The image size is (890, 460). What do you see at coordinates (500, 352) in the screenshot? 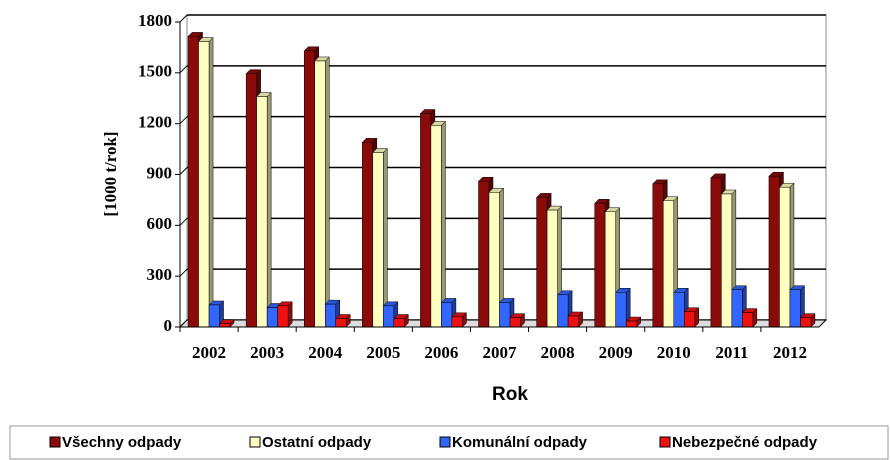
I see `x-tick-label: 2007` at bounding box center [500, 352].